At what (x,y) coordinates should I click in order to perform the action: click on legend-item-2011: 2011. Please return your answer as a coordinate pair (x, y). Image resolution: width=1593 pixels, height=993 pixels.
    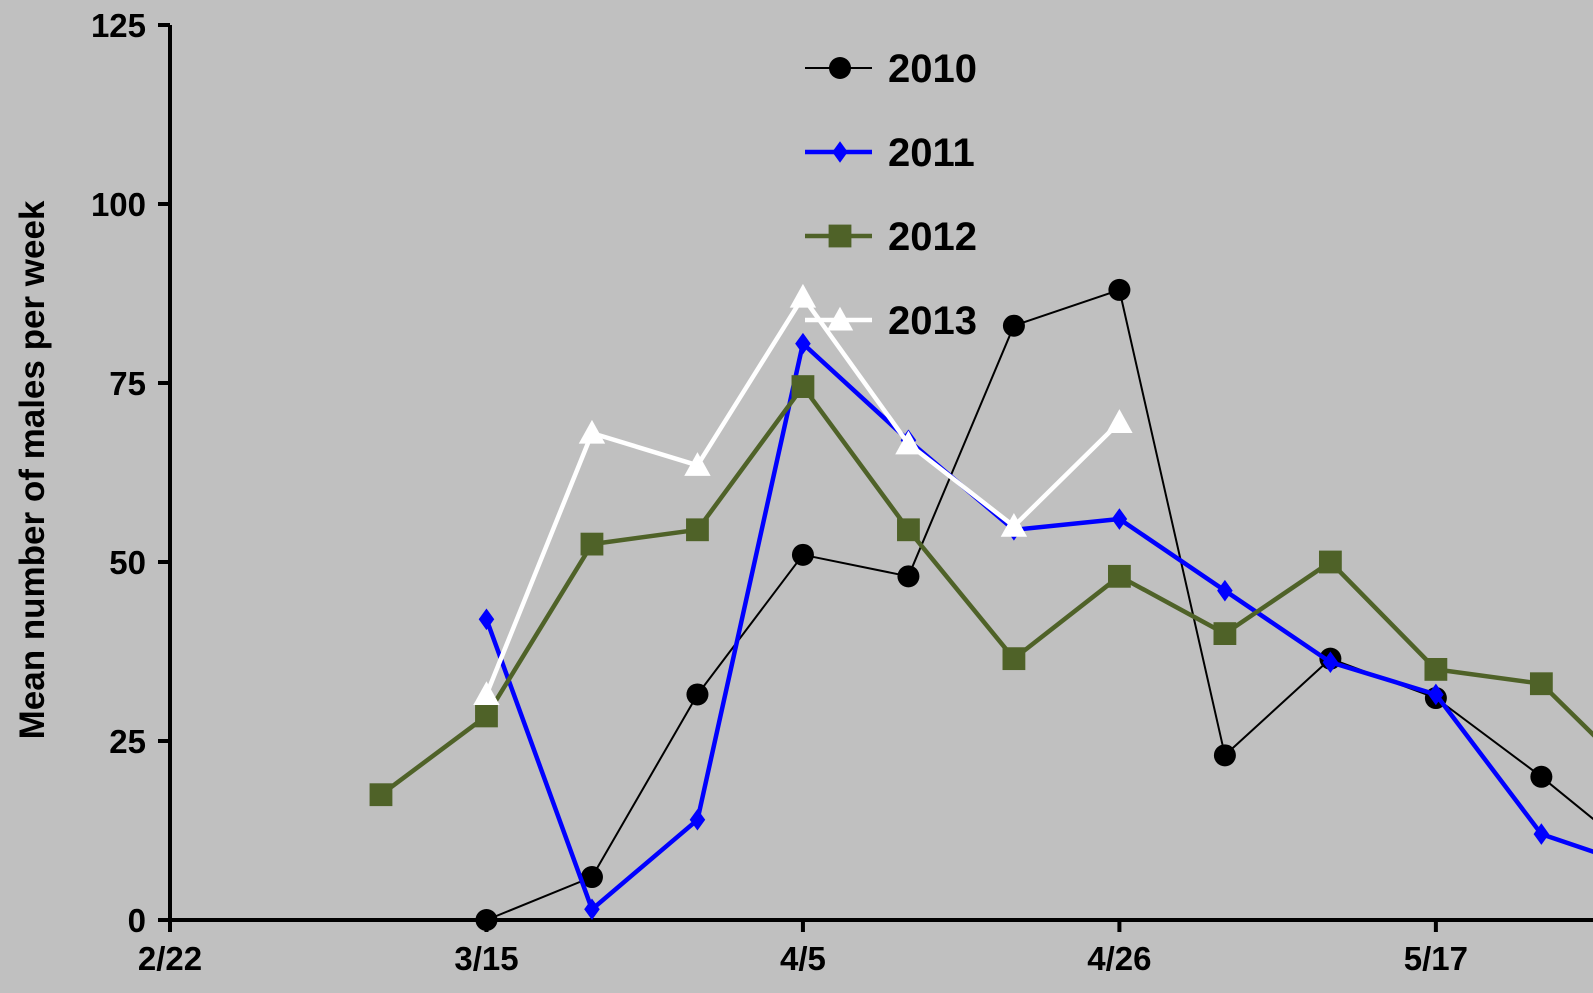
    Looking at the image, I should click on (890, 153).